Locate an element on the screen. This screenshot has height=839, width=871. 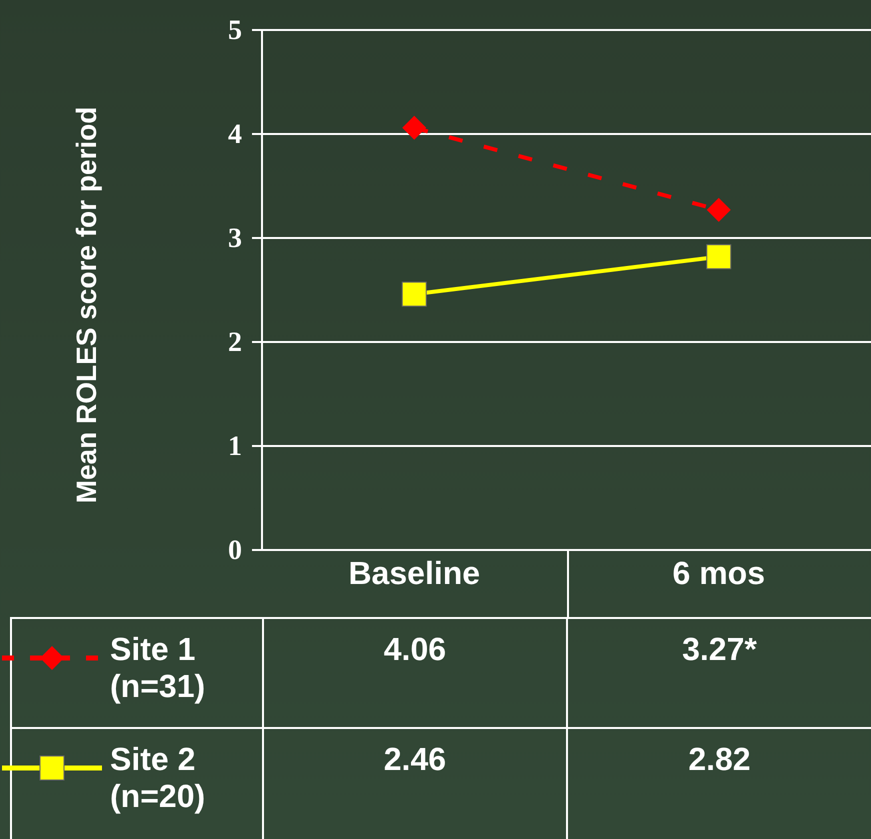
data-label: 3.27* is located at coordinates (718, 673).